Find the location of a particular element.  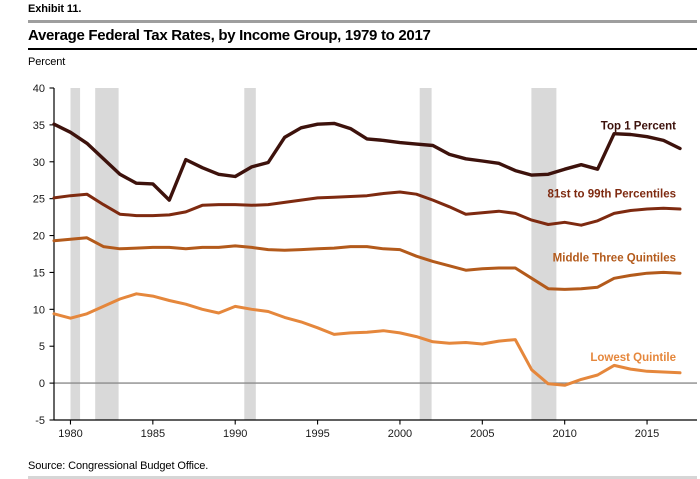

x-axis-tick-label: 1985 is located at coordinates (153, 434).